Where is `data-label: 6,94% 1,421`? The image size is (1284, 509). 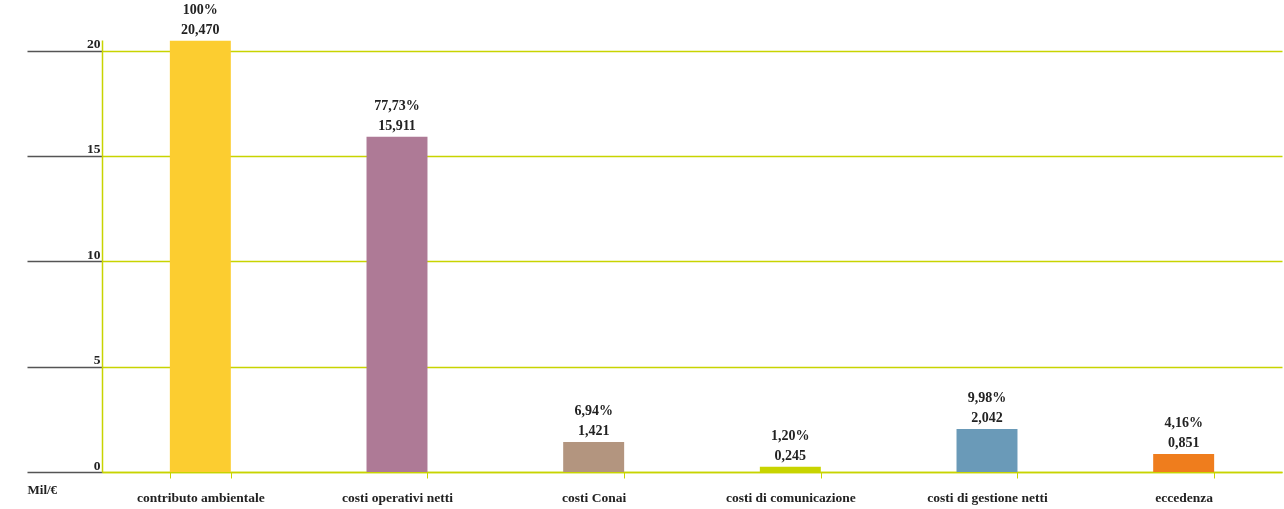
data-label: 6,94% 1,421 is located at coordinates (593, 421).